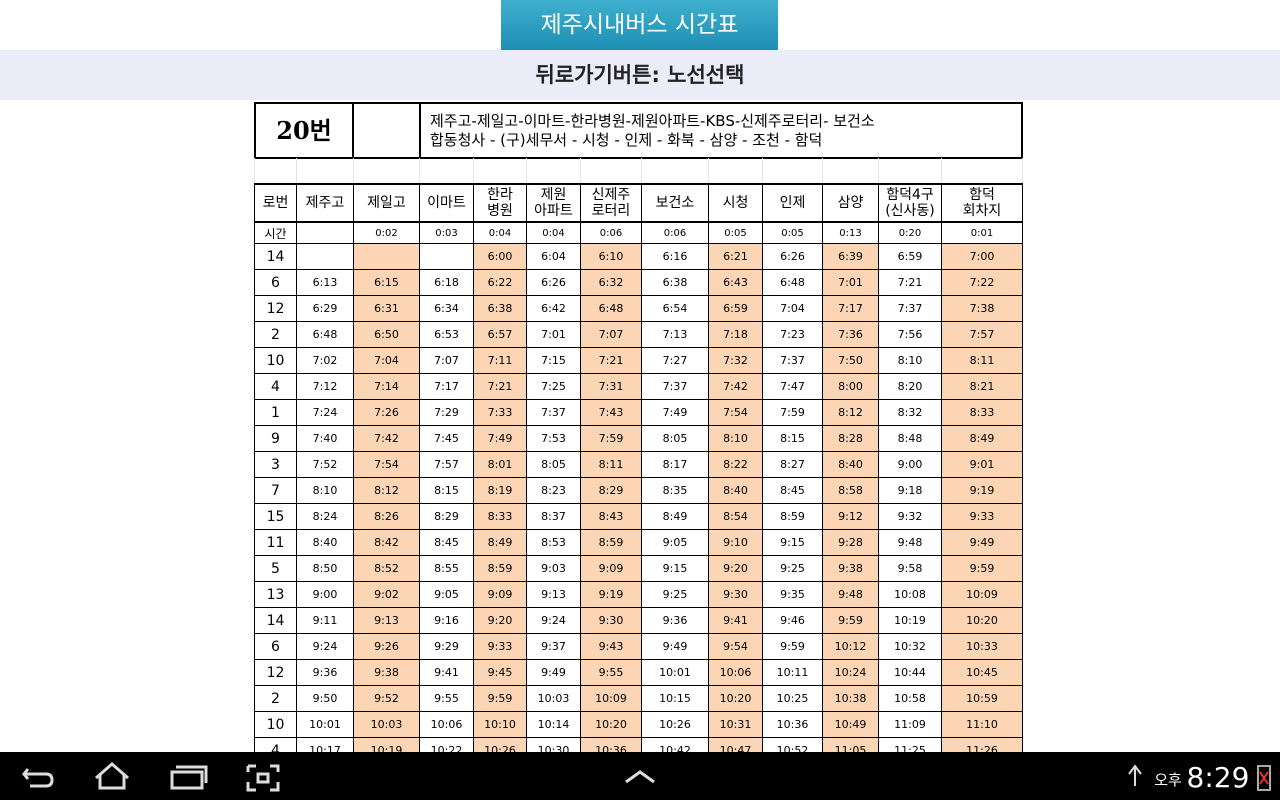  I want to click on time-cell: 9:13, so click(386, 620).